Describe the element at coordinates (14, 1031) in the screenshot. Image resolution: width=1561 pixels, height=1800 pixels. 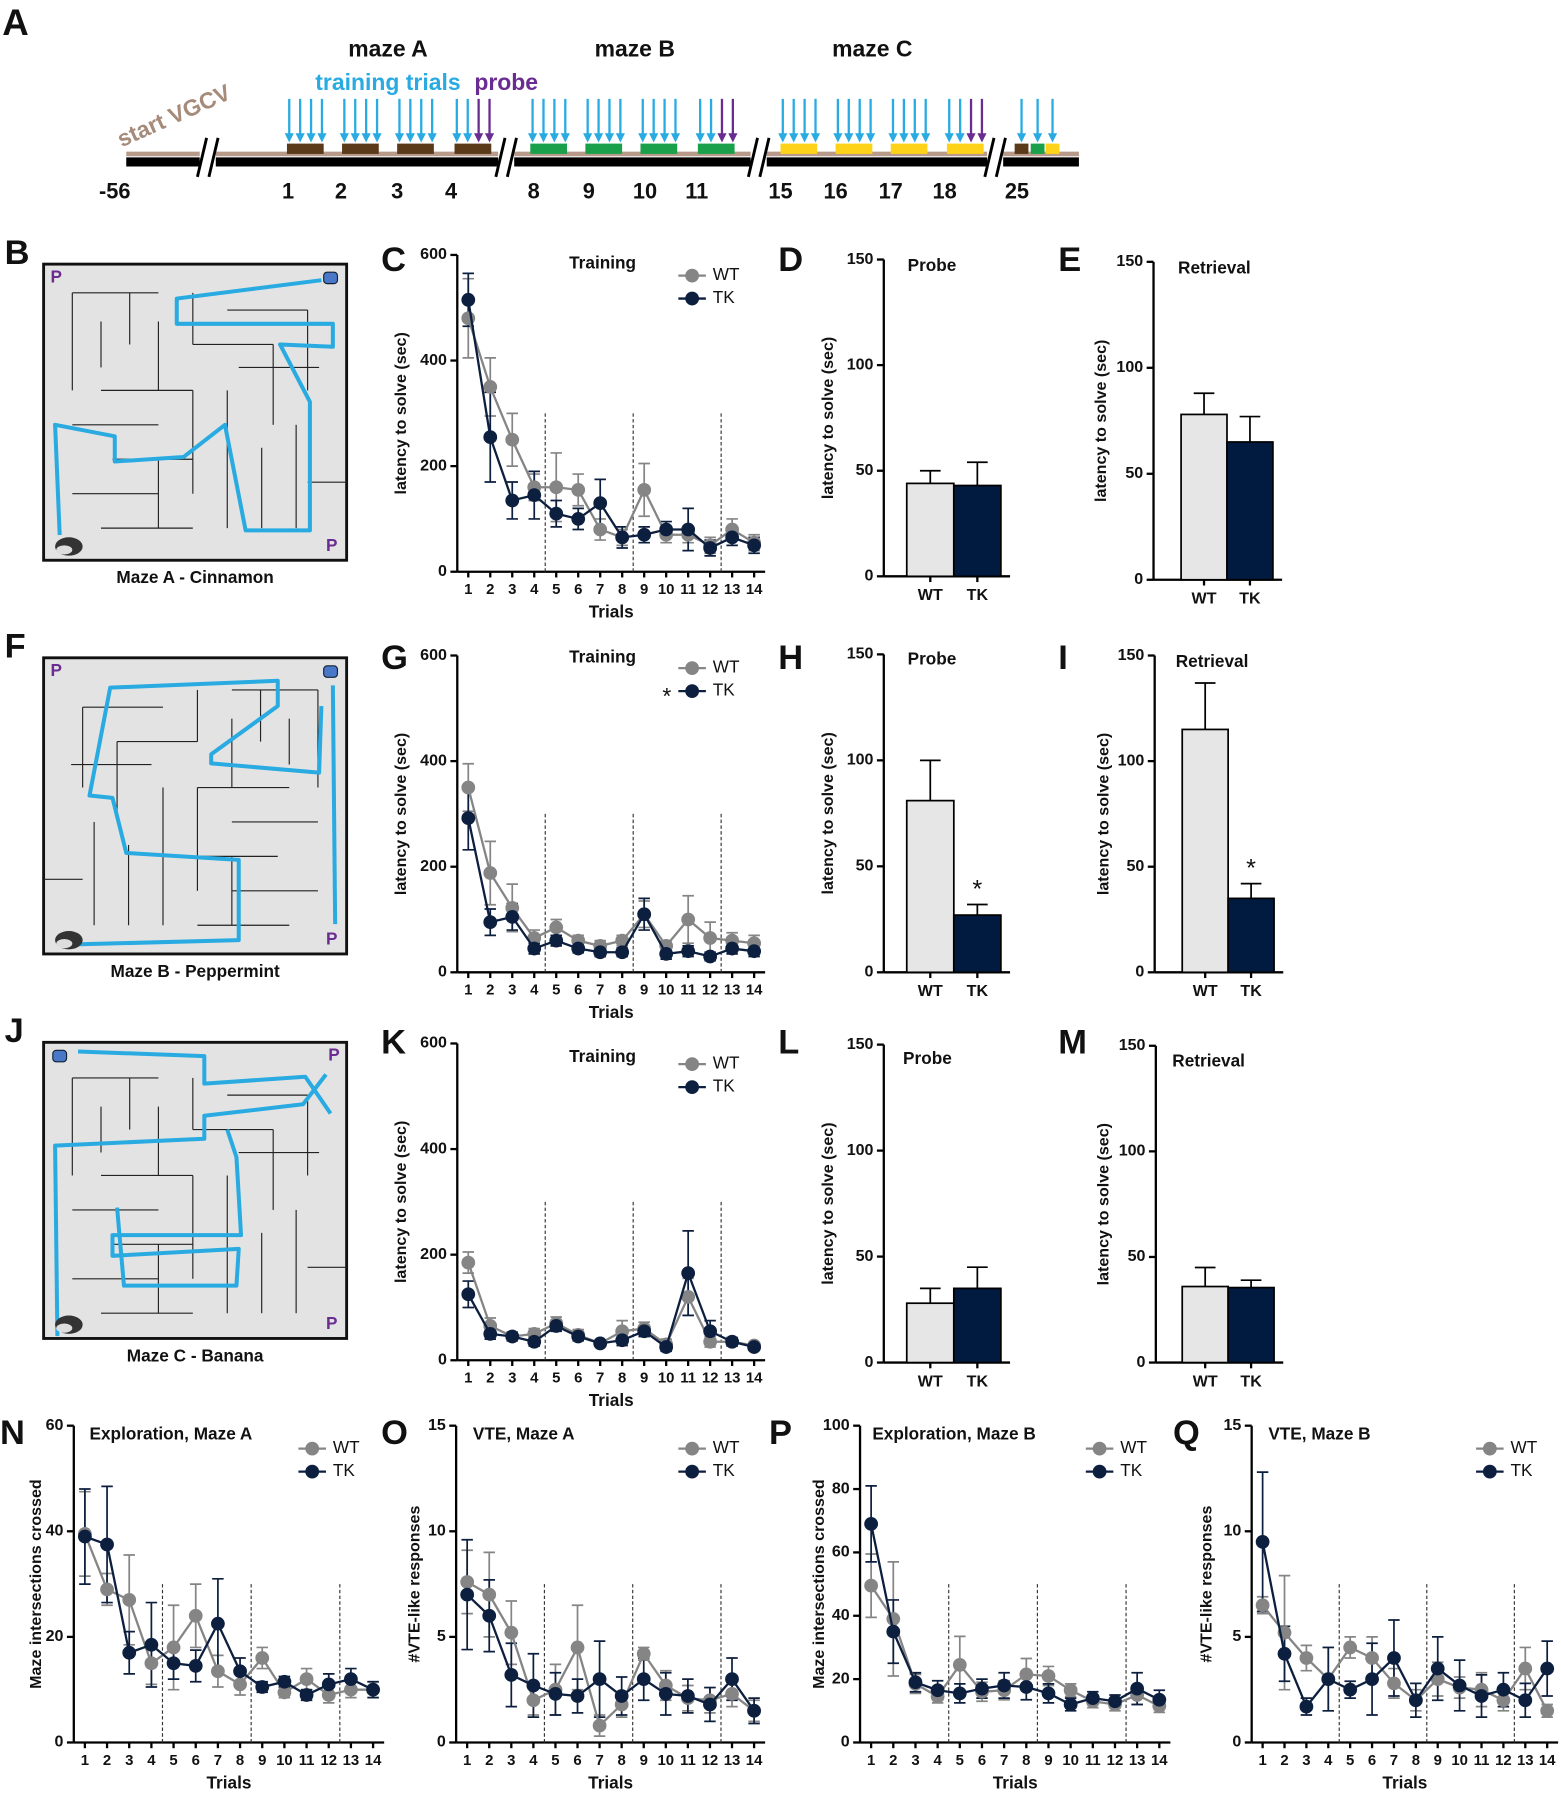
I see `panel-letter: J` at that location.